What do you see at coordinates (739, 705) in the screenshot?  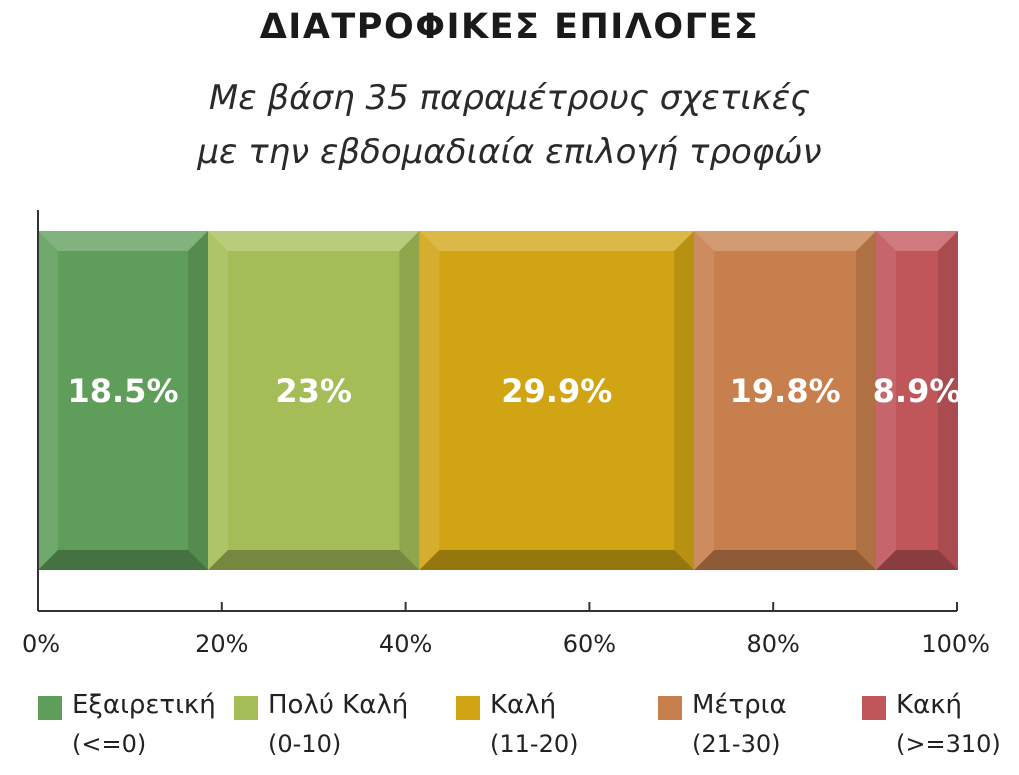 I see `legend-label-moderate: Μέτρια` at bounding box center [739, 705].